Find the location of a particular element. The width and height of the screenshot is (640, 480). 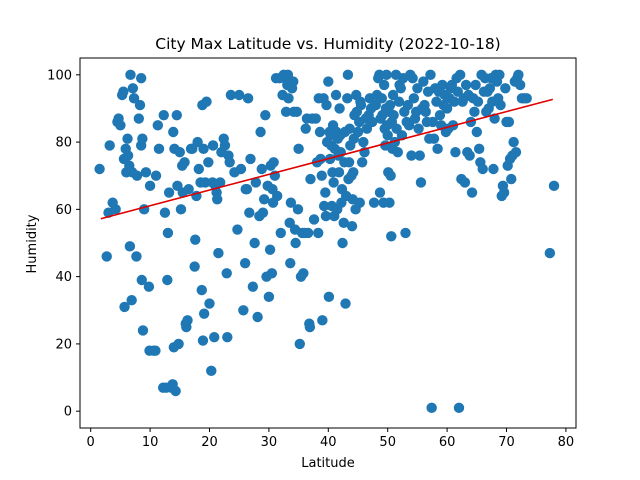

x-tick-label: 40 is located at coordinates (328, 442).